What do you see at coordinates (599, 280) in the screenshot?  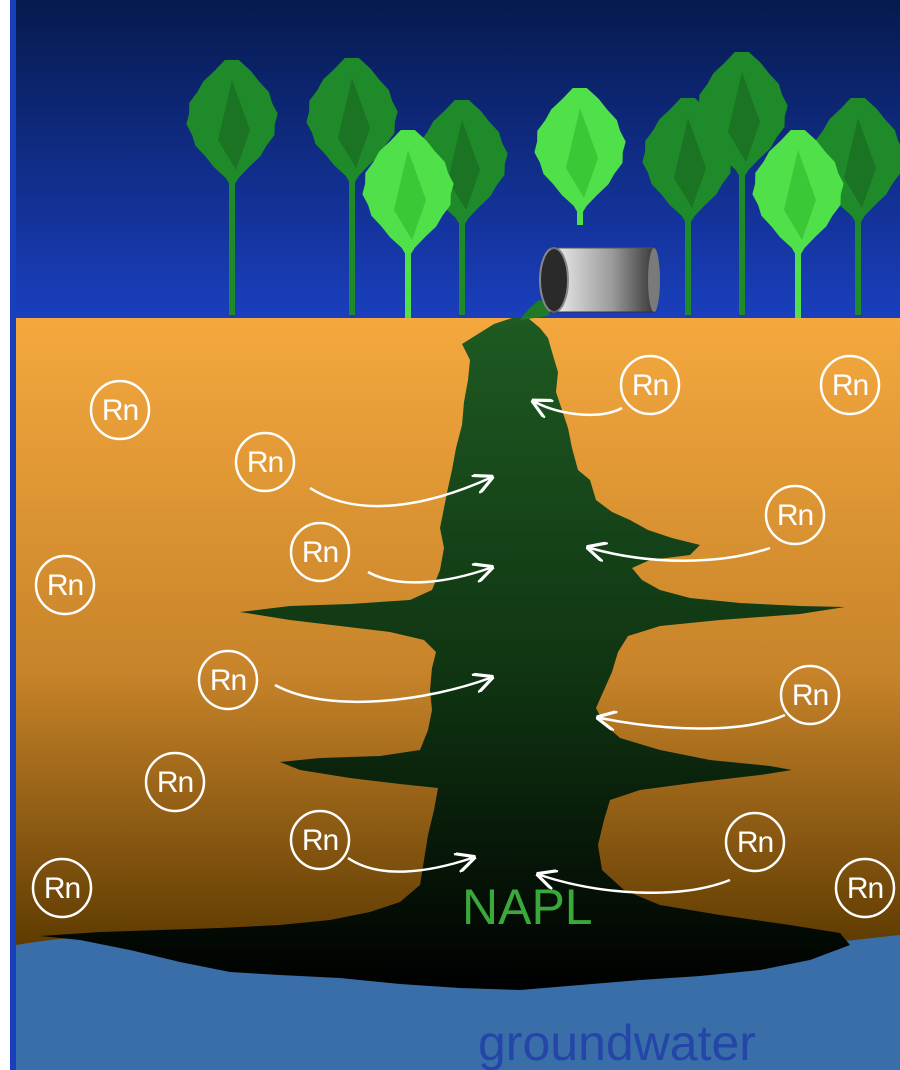 I see `barrel-icon` at bounding box center [599, 280].